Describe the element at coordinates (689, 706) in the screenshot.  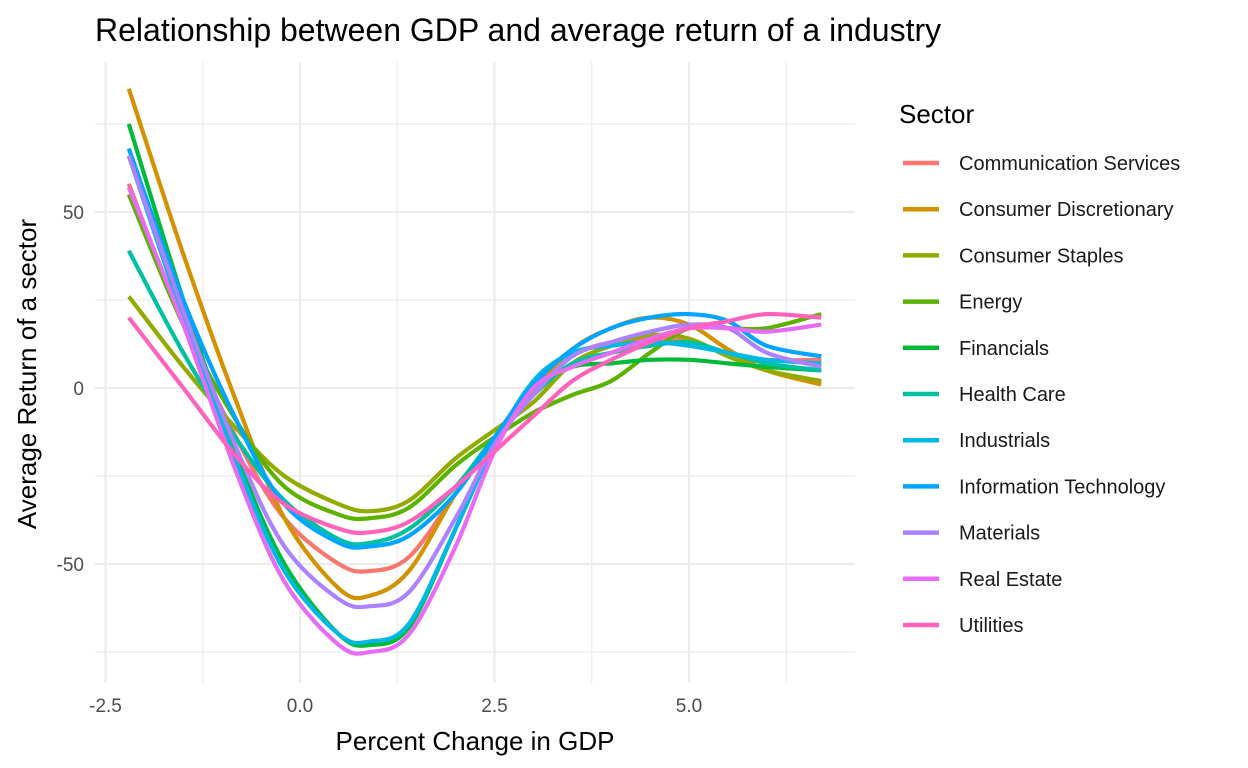
I see `x-tick-label: 5.0` at that location.